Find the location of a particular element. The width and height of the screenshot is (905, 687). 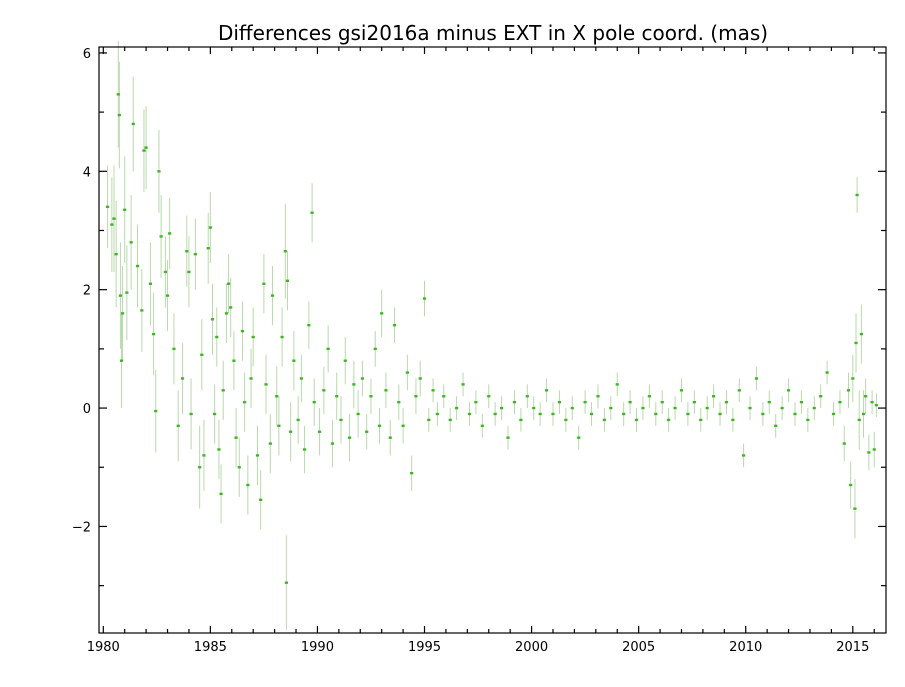

x-tick-label: 1990 is located at coordinates (317, 647).